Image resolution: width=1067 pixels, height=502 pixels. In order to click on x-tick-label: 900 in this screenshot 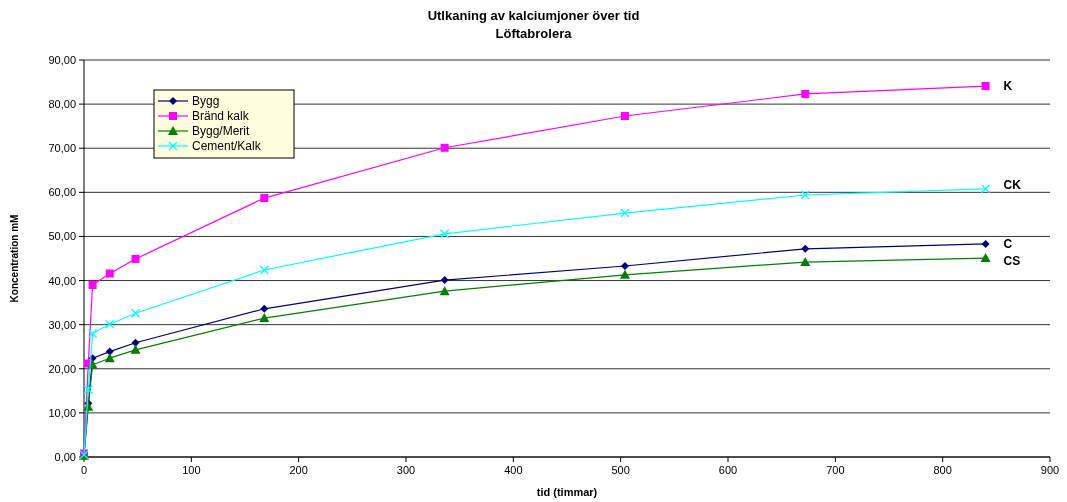, I will do `click(1050, 470)`.